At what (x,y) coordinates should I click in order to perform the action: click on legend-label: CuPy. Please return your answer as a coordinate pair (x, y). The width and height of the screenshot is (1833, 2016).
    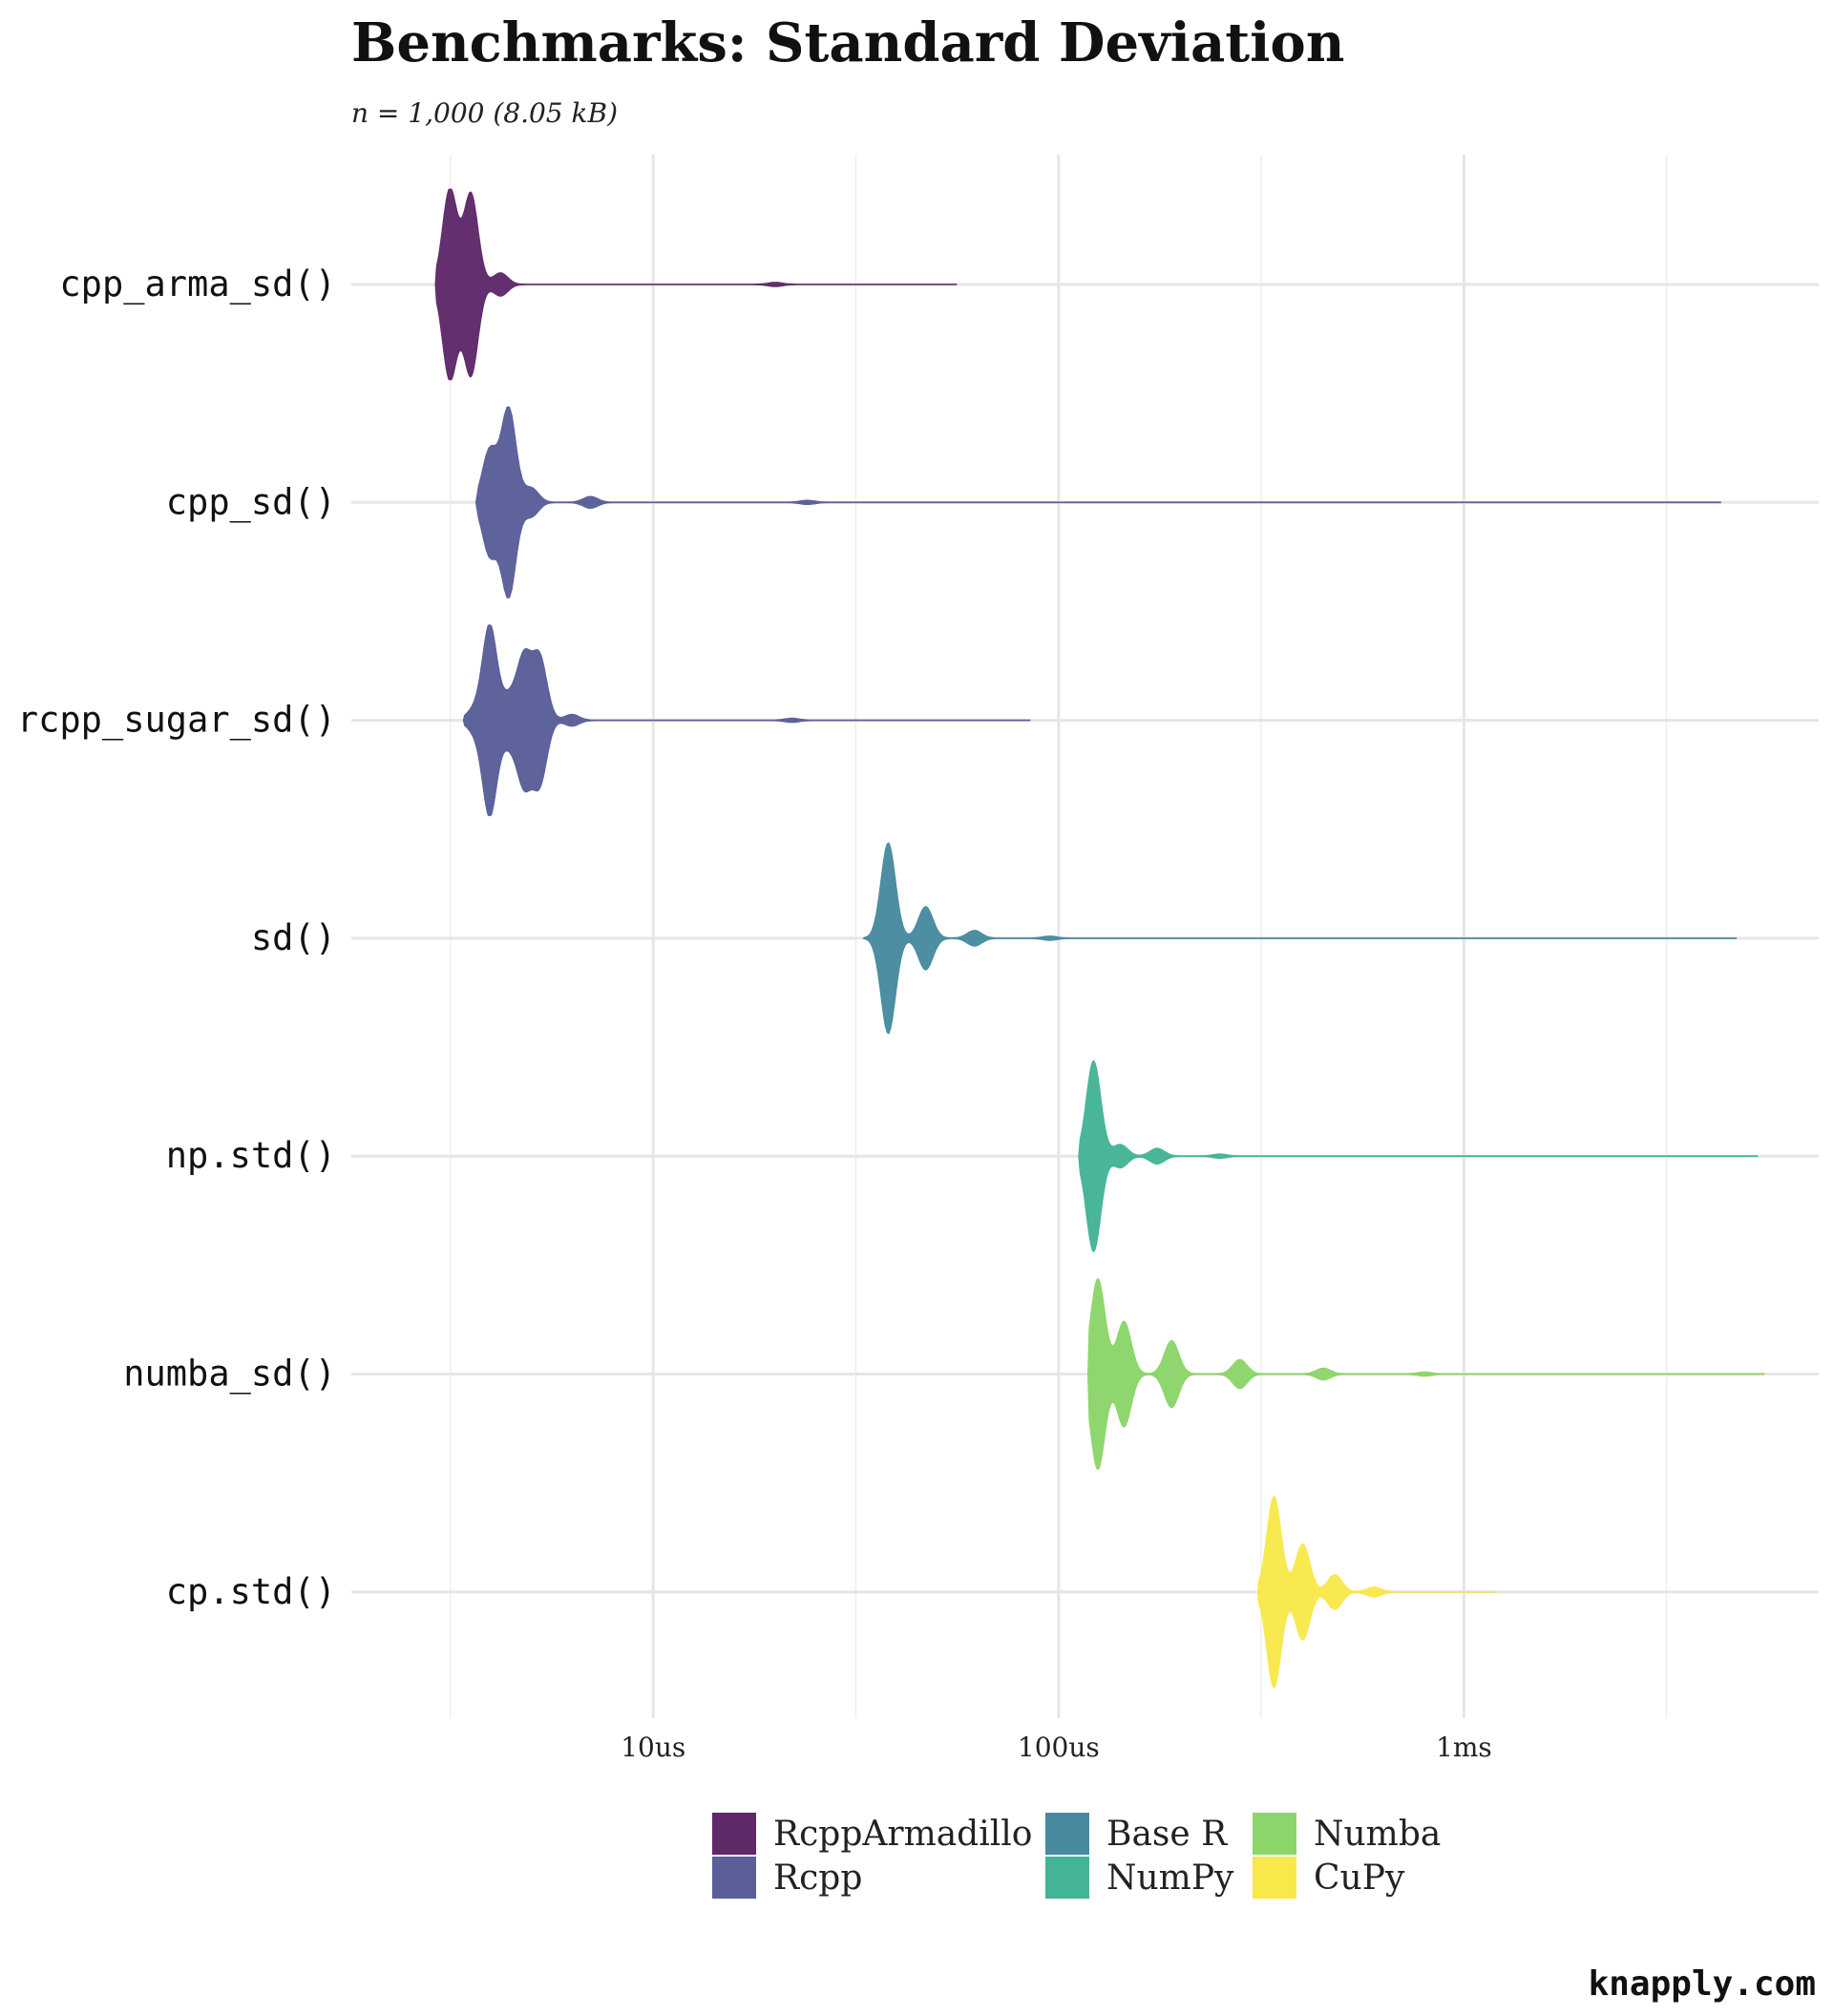
    Looking at the image, I should click on (1360, 1878).